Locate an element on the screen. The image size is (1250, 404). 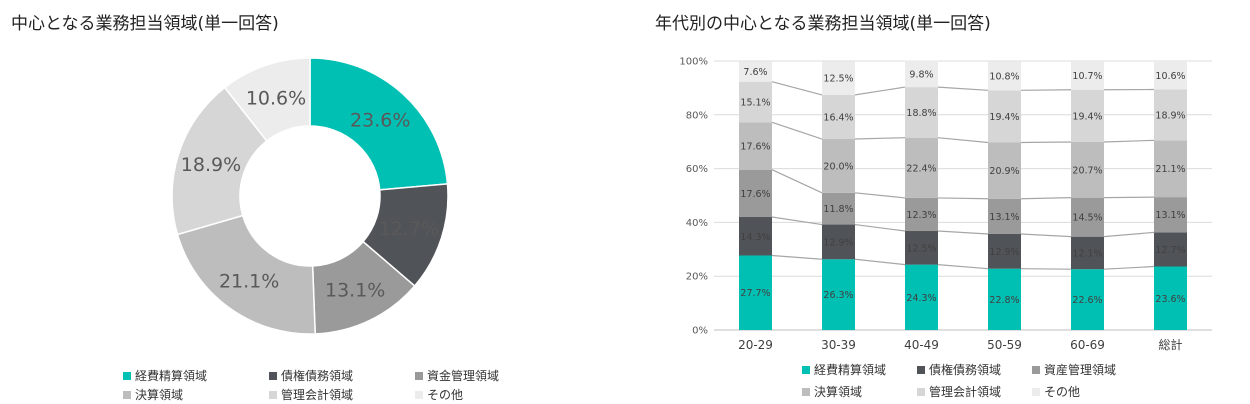
x-tick-label: 30-39 is located at coordinates (838, 345).